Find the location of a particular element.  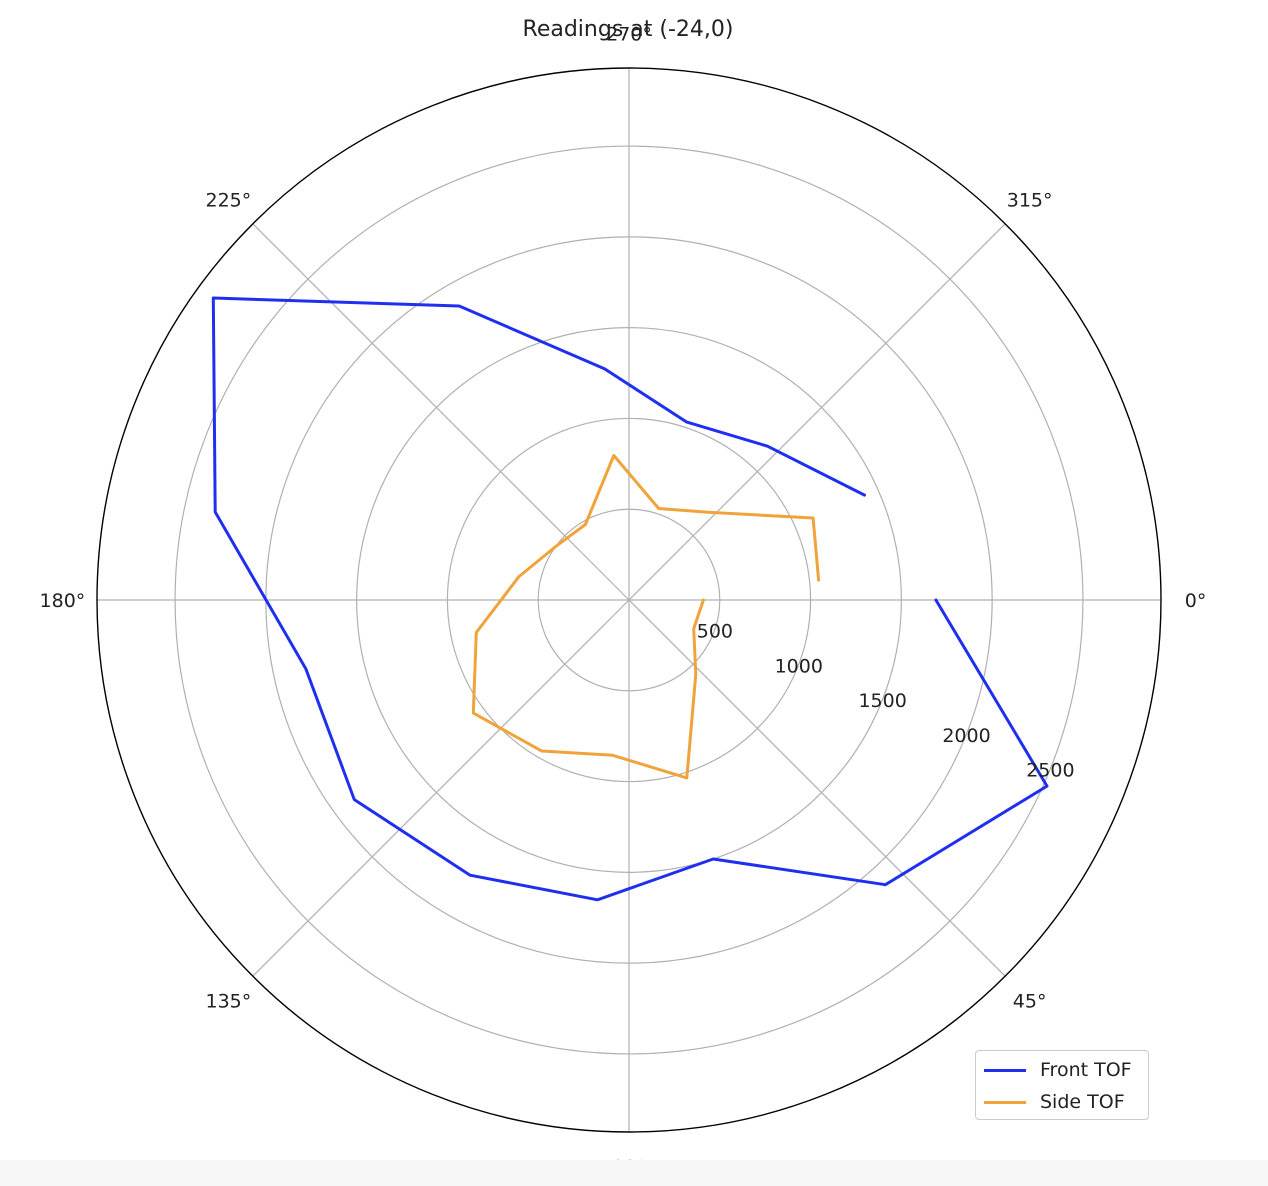

legend-entry-front-tof: Front TOF is located at coordinates (1058, 1070).